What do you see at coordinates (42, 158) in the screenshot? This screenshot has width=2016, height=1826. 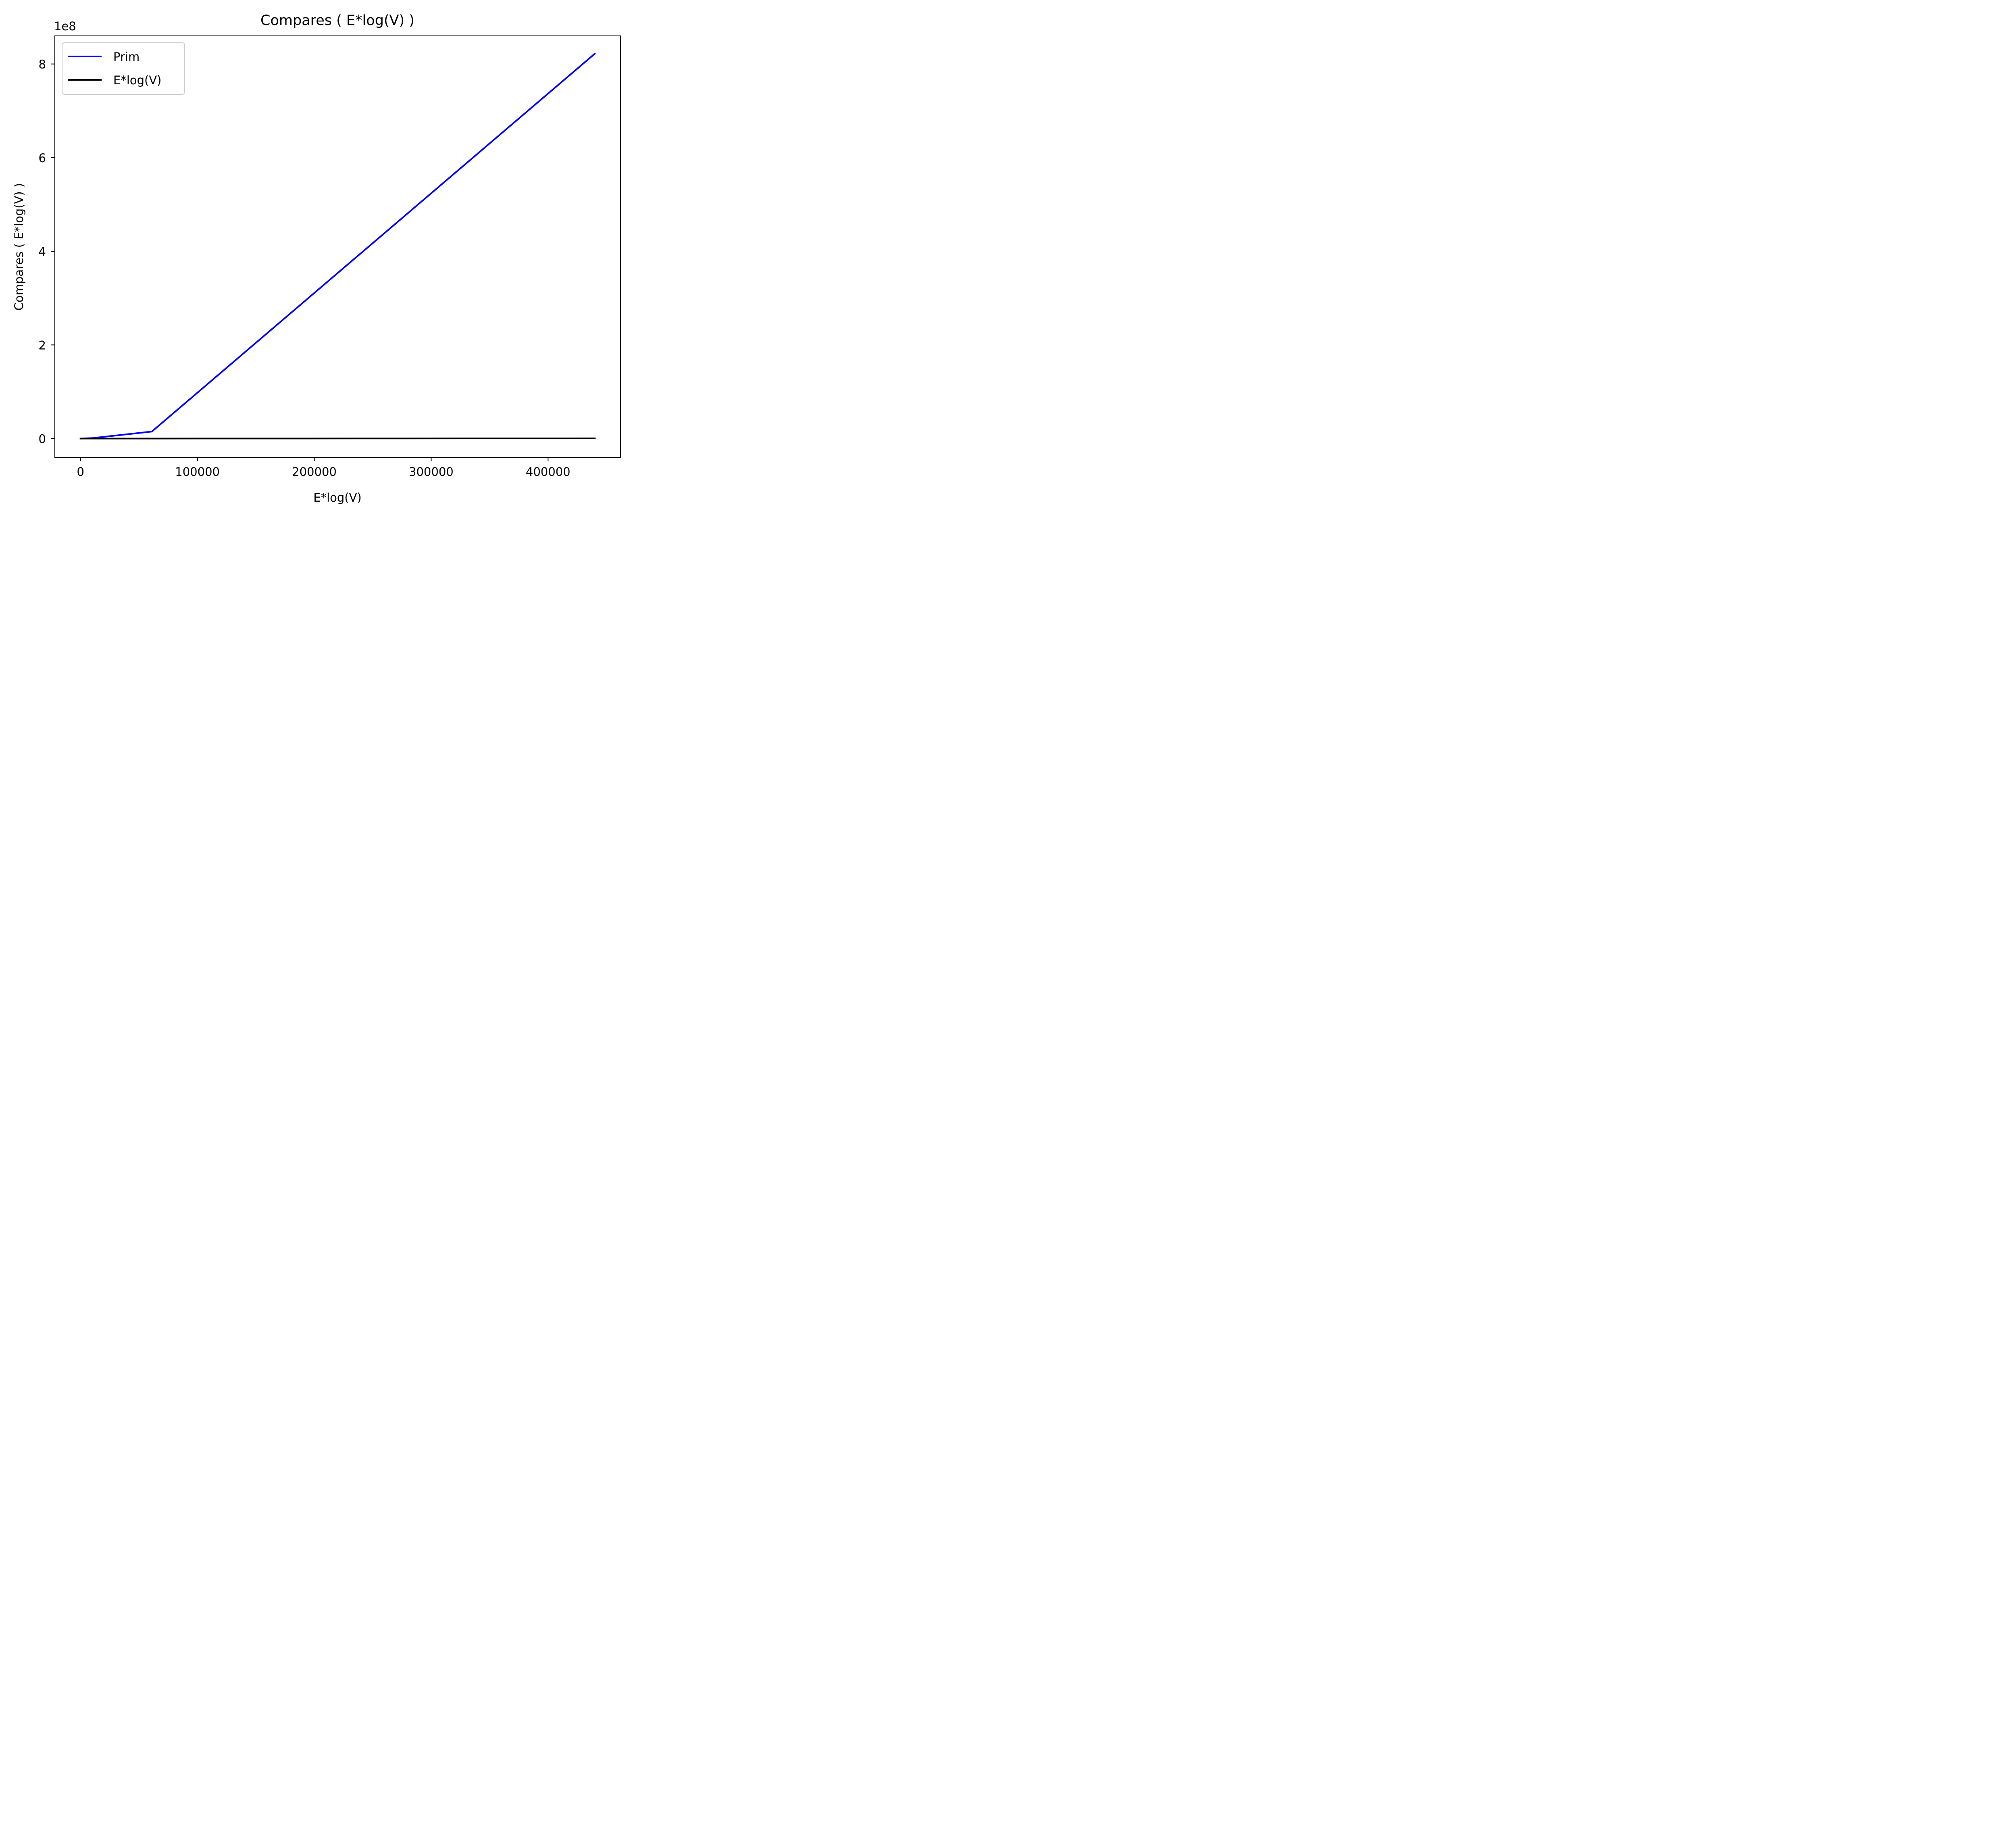 I see `y-tick-label: 6` at bounding box center [42, 158].